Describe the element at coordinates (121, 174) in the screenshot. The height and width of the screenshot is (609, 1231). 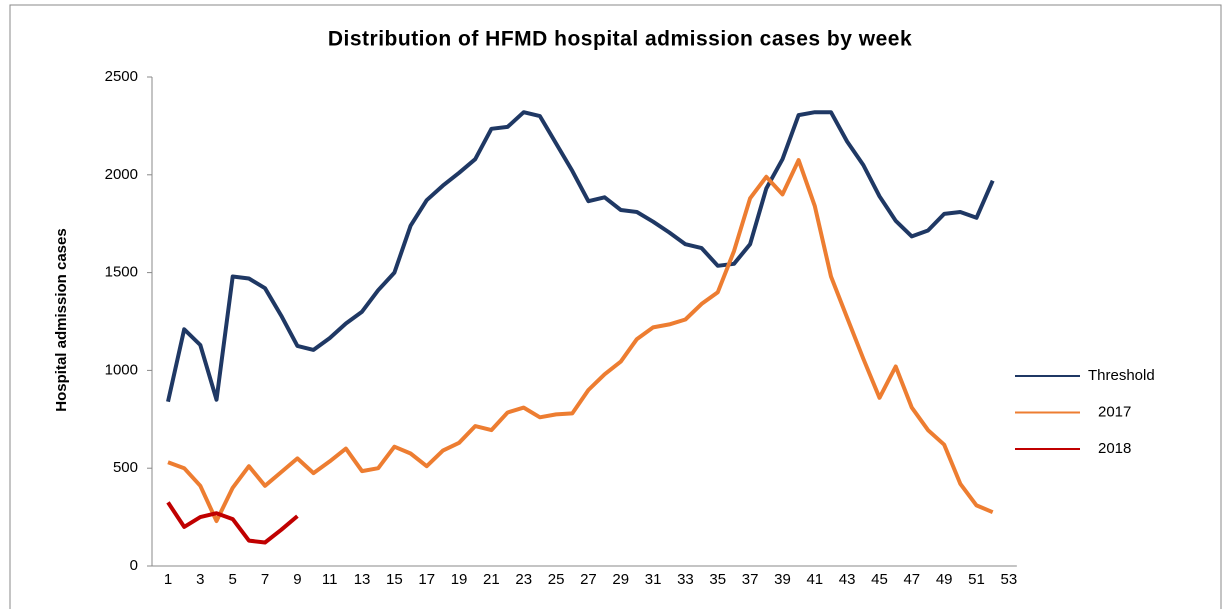
I see `y-tick-label: 2000` at that location.